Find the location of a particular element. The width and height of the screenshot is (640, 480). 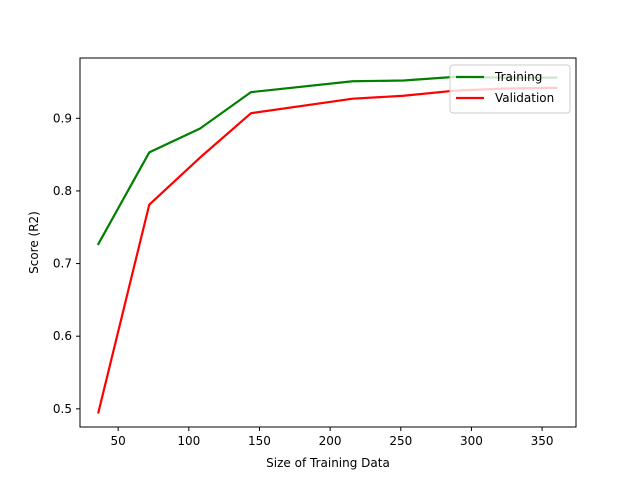

x-tick-label: 300 is located at coordinates (471, 441).